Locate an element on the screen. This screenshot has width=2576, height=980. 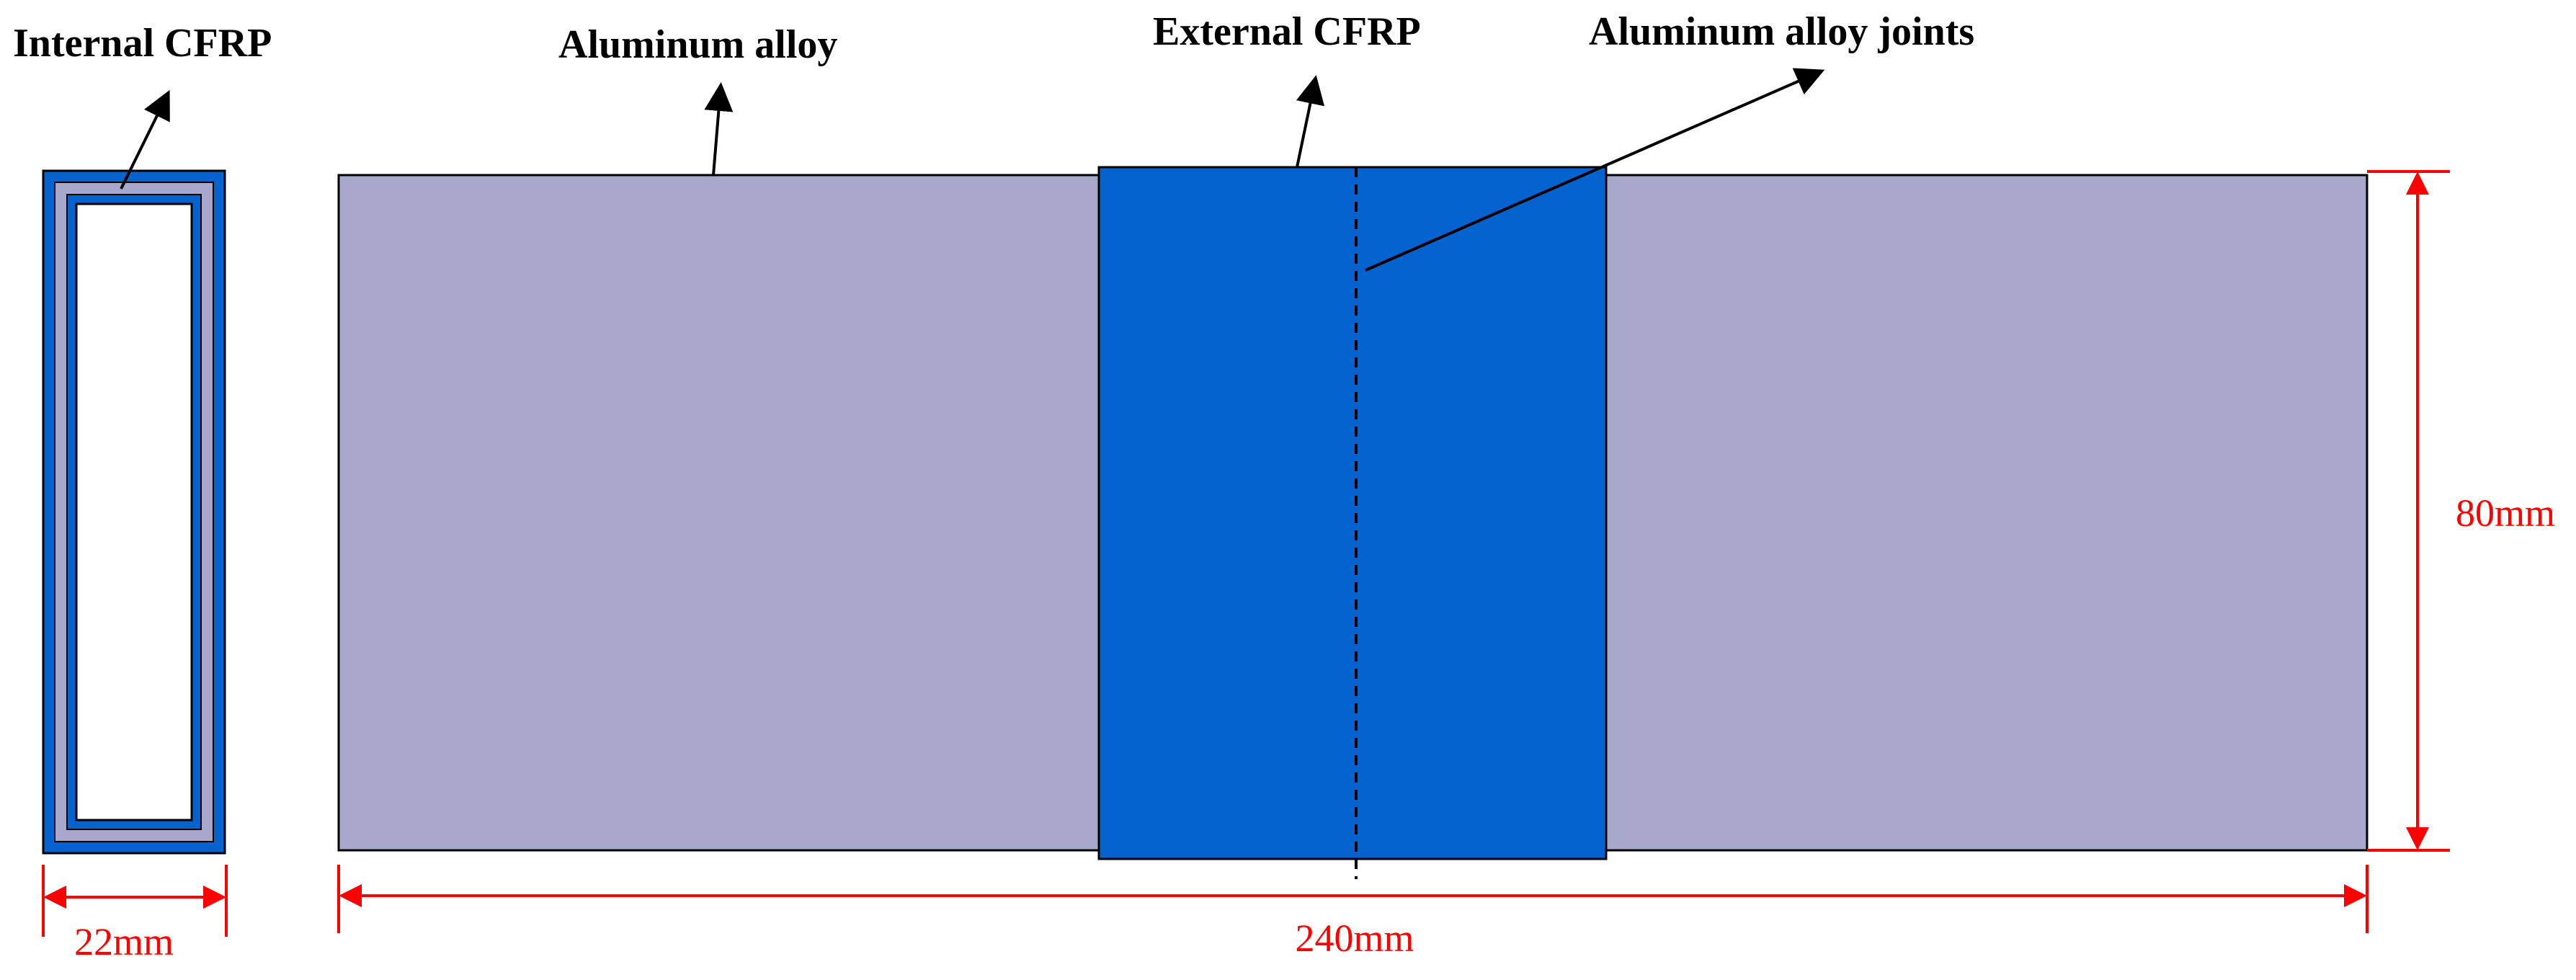
external-cfrp-leader is located at coordinates (1310, 121).